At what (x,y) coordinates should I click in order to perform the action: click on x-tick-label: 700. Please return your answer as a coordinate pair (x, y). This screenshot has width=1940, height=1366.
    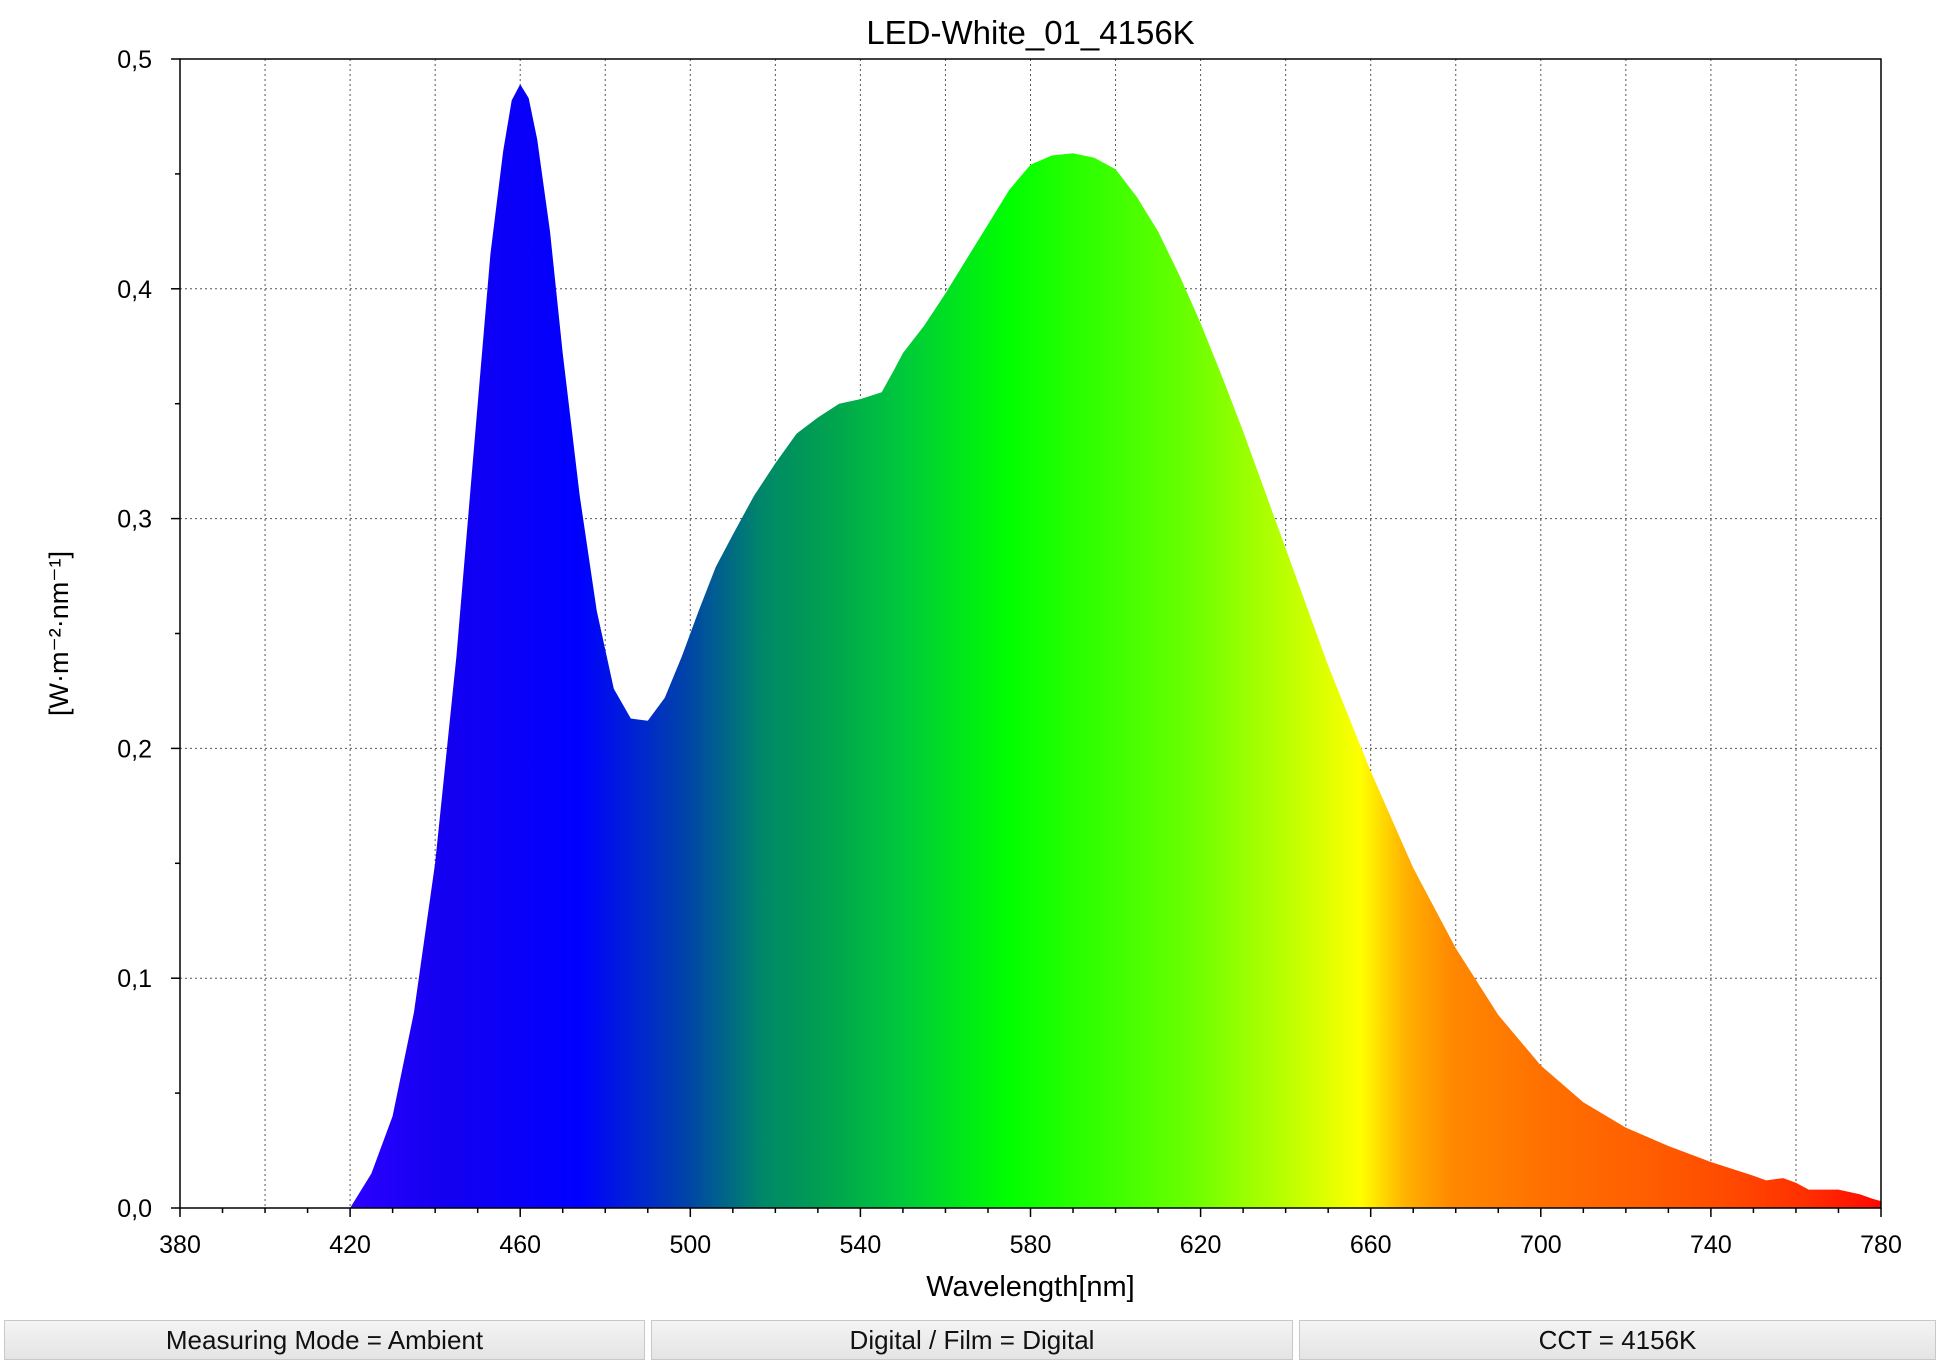
    Looking at the image, I should click on (1541, 1245).